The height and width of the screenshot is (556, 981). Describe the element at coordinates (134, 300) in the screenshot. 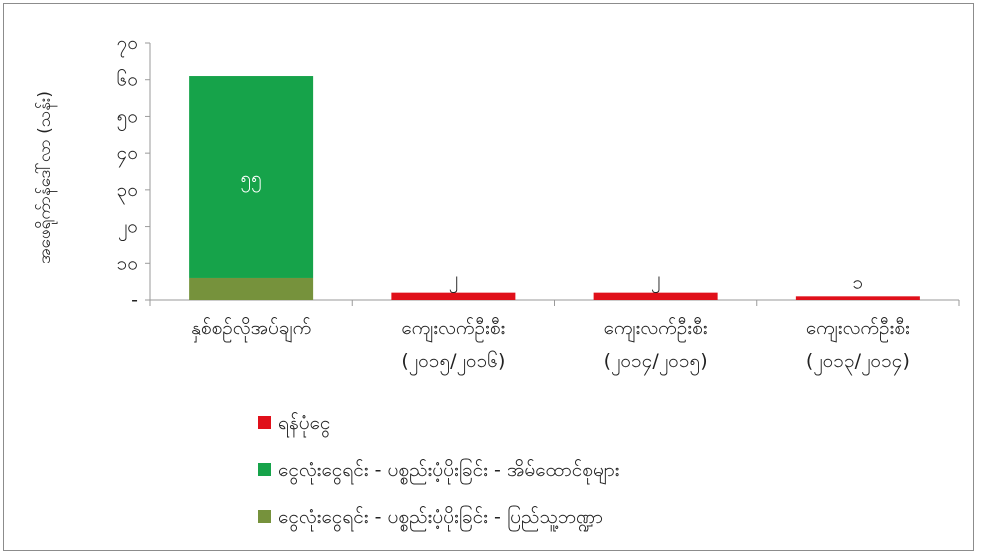

I see `y-tick-label: -` at that location.